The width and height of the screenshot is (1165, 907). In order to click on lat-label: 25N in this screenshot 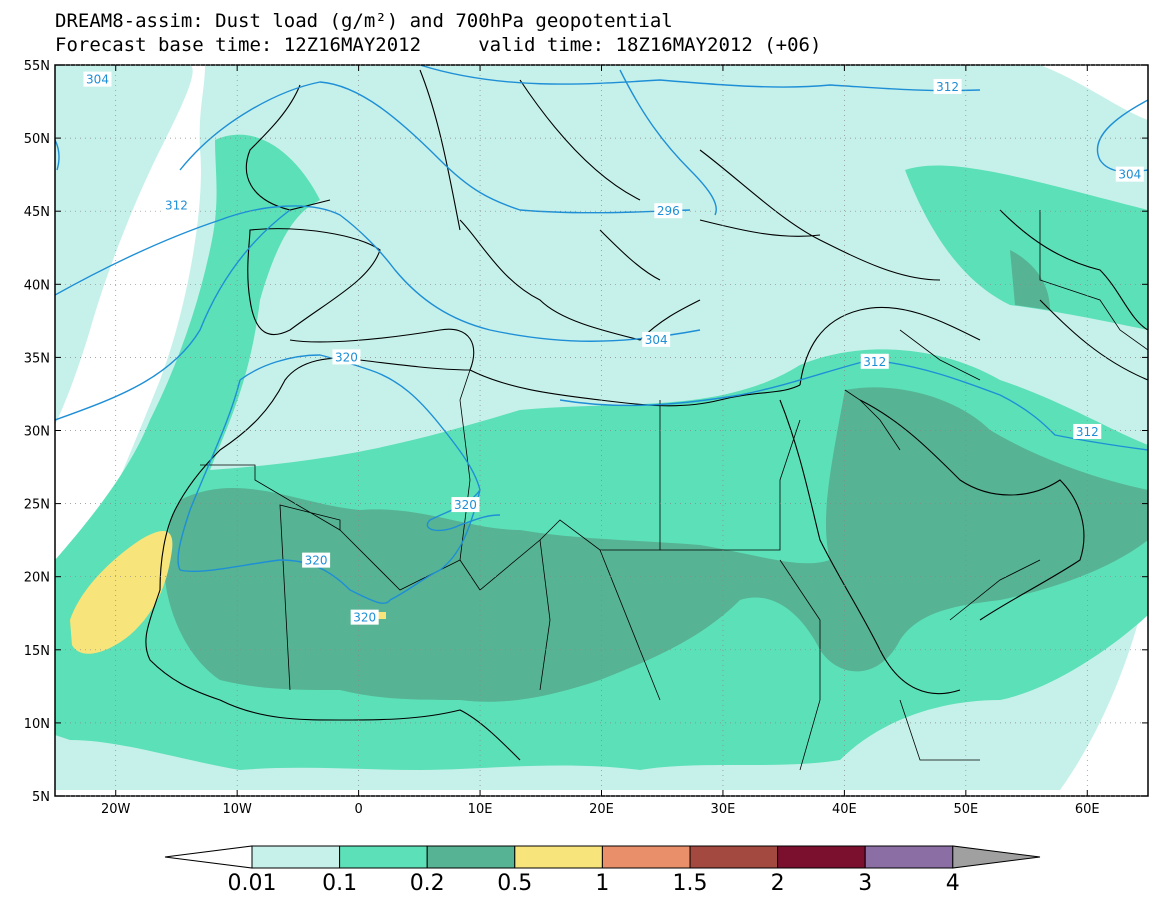, I will do `click(37, 505)`.